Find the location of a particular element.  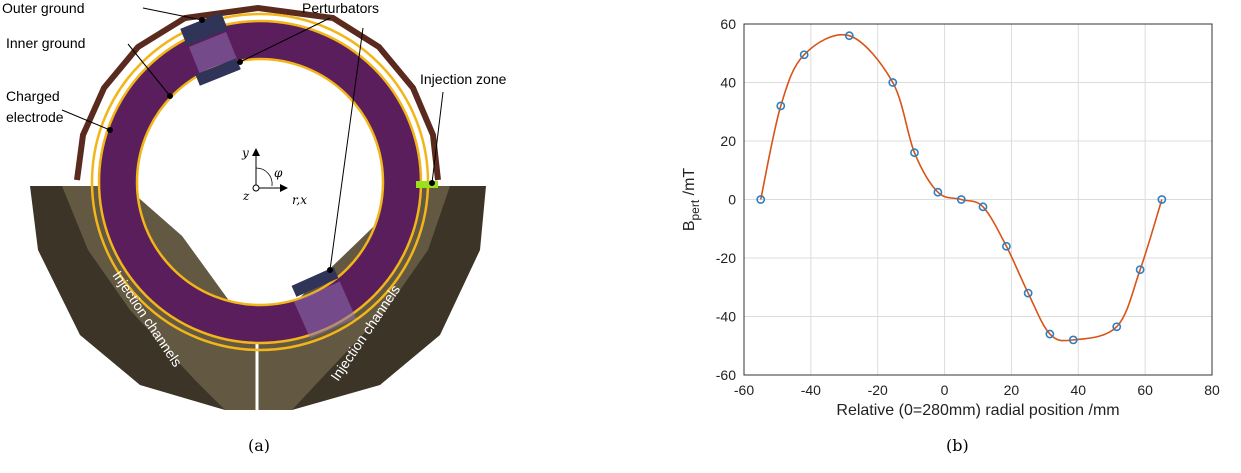

caption-a: (a) is located at coordinates (259, 445).